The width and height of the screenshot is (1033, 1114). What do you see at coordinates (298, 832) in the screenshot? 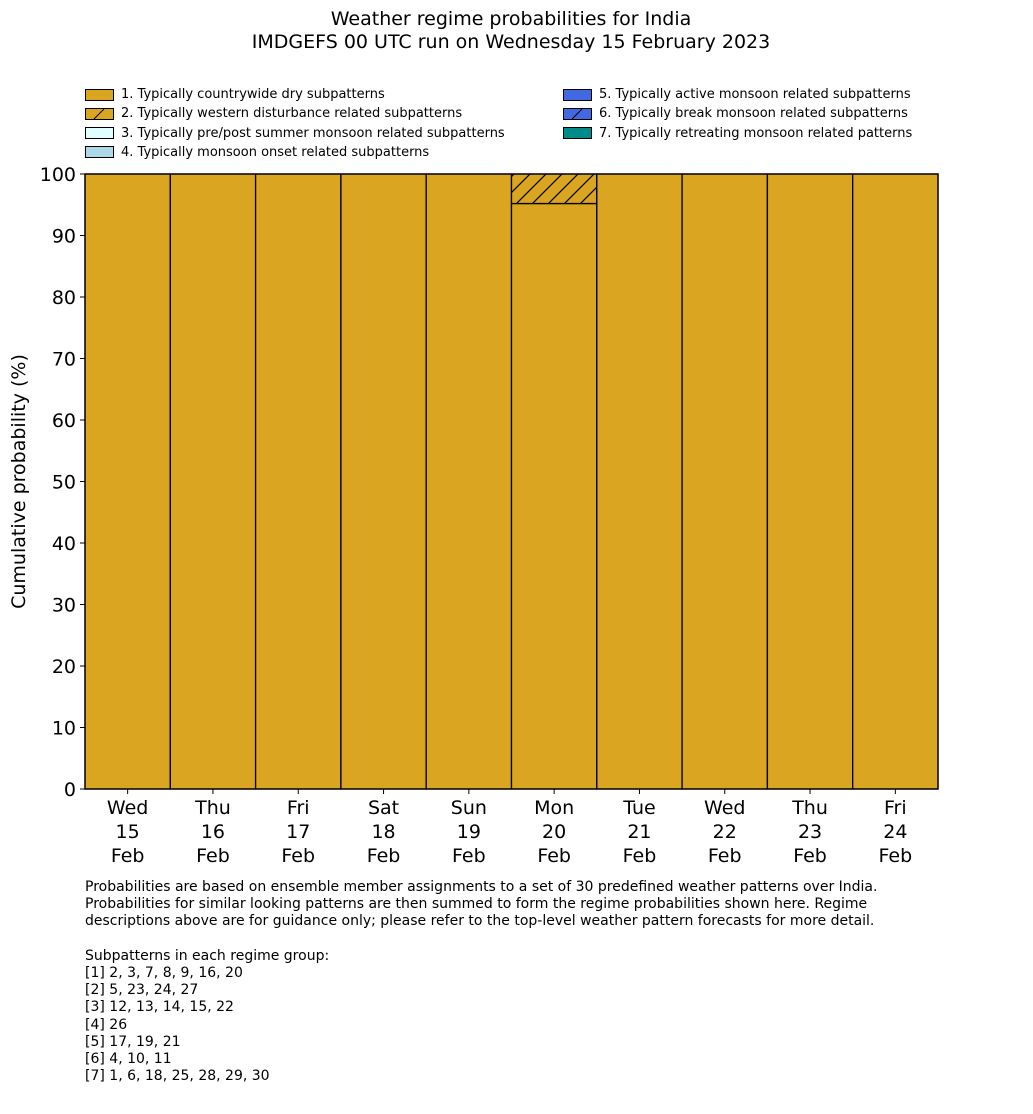
I see `x-tick-label: 17` at bounding box center [298, 832].